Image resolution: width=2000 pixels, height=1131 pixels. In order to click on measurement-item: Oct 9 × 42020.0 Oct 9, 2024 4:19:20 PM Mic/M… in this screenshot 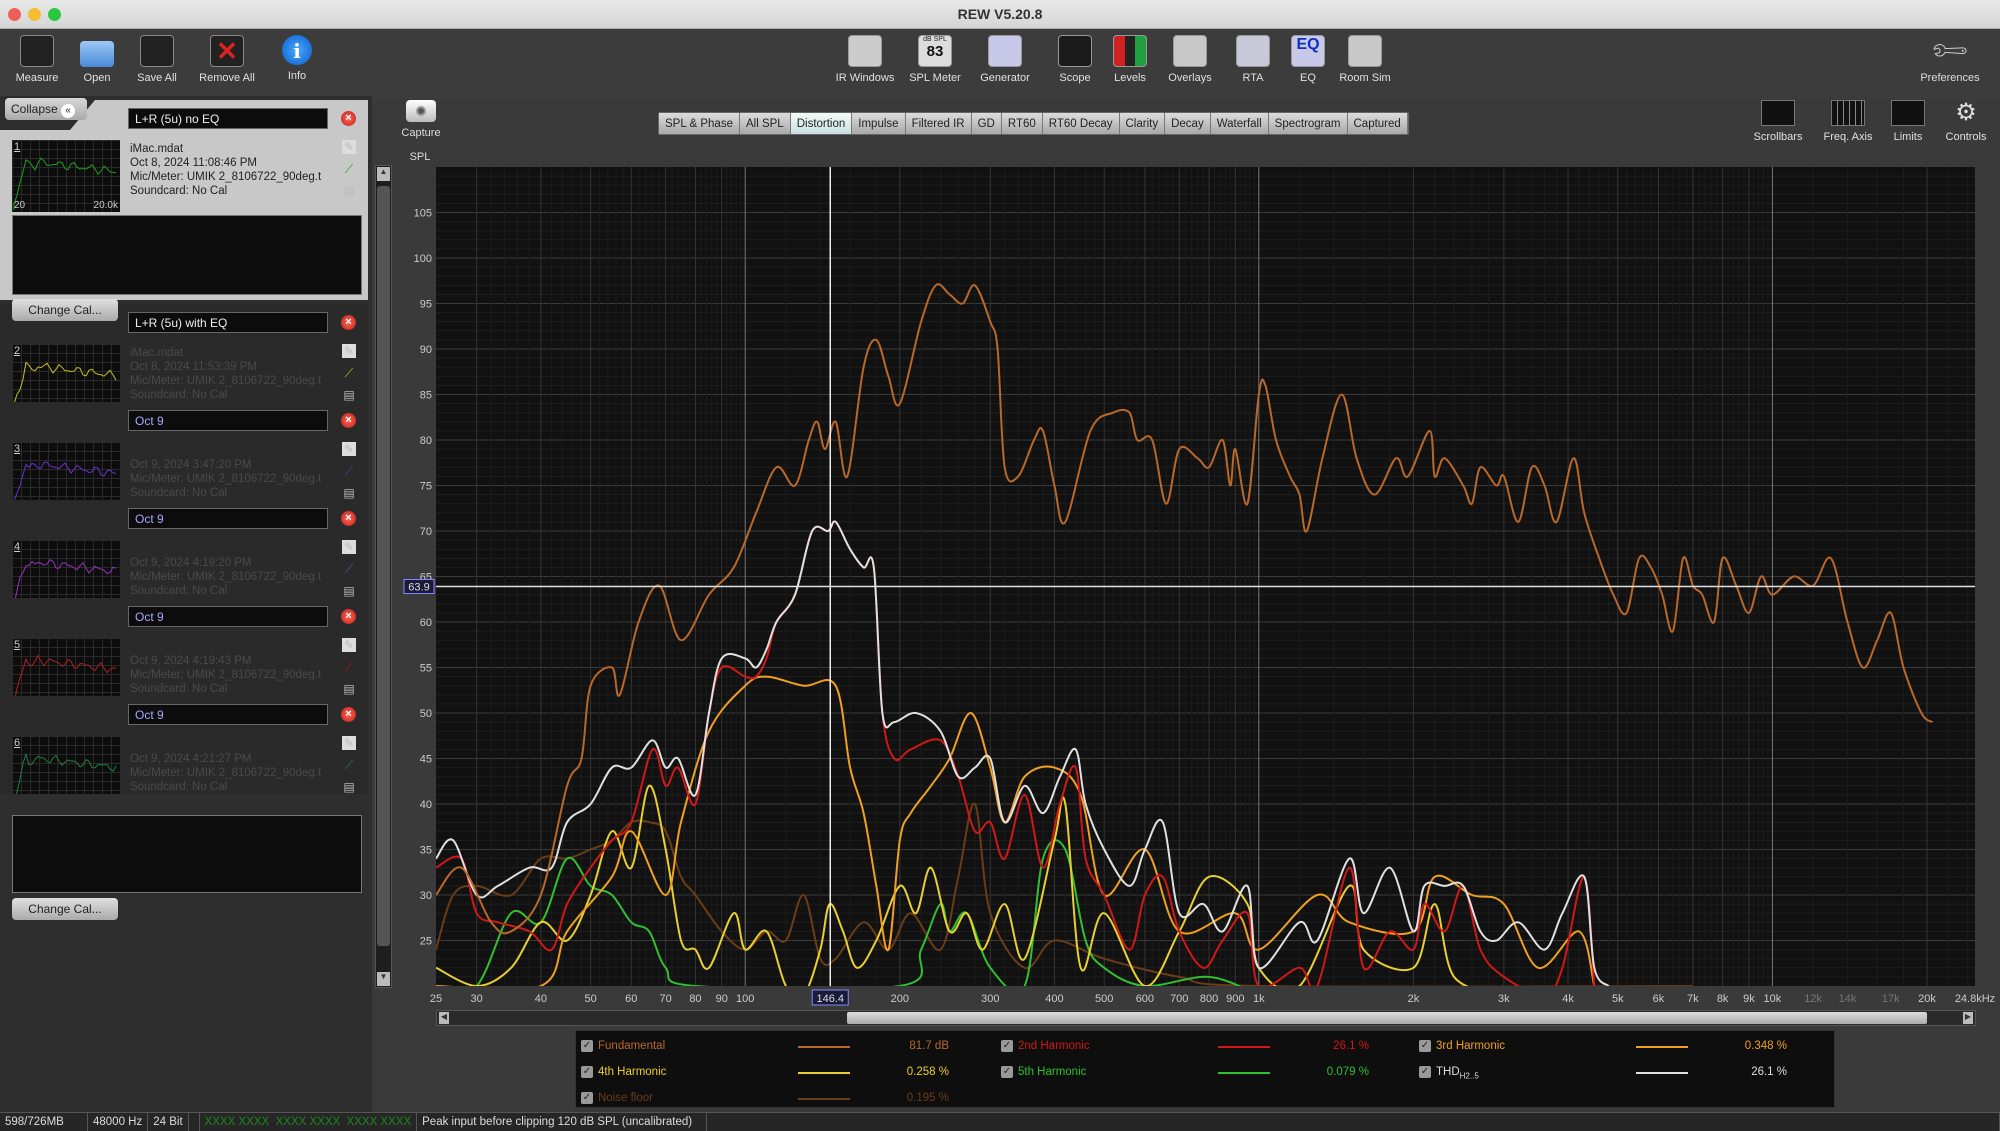, I will do `click(184, 549)`.